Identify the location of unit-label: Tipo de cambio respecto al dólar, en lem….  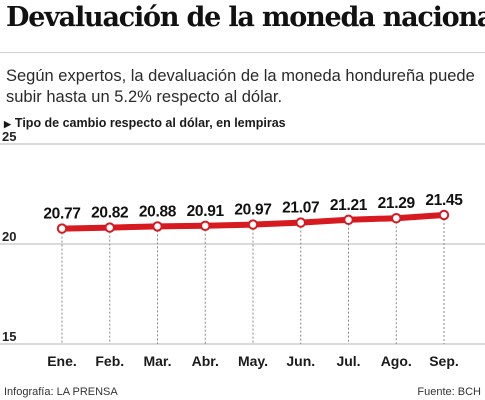
(150, 123).